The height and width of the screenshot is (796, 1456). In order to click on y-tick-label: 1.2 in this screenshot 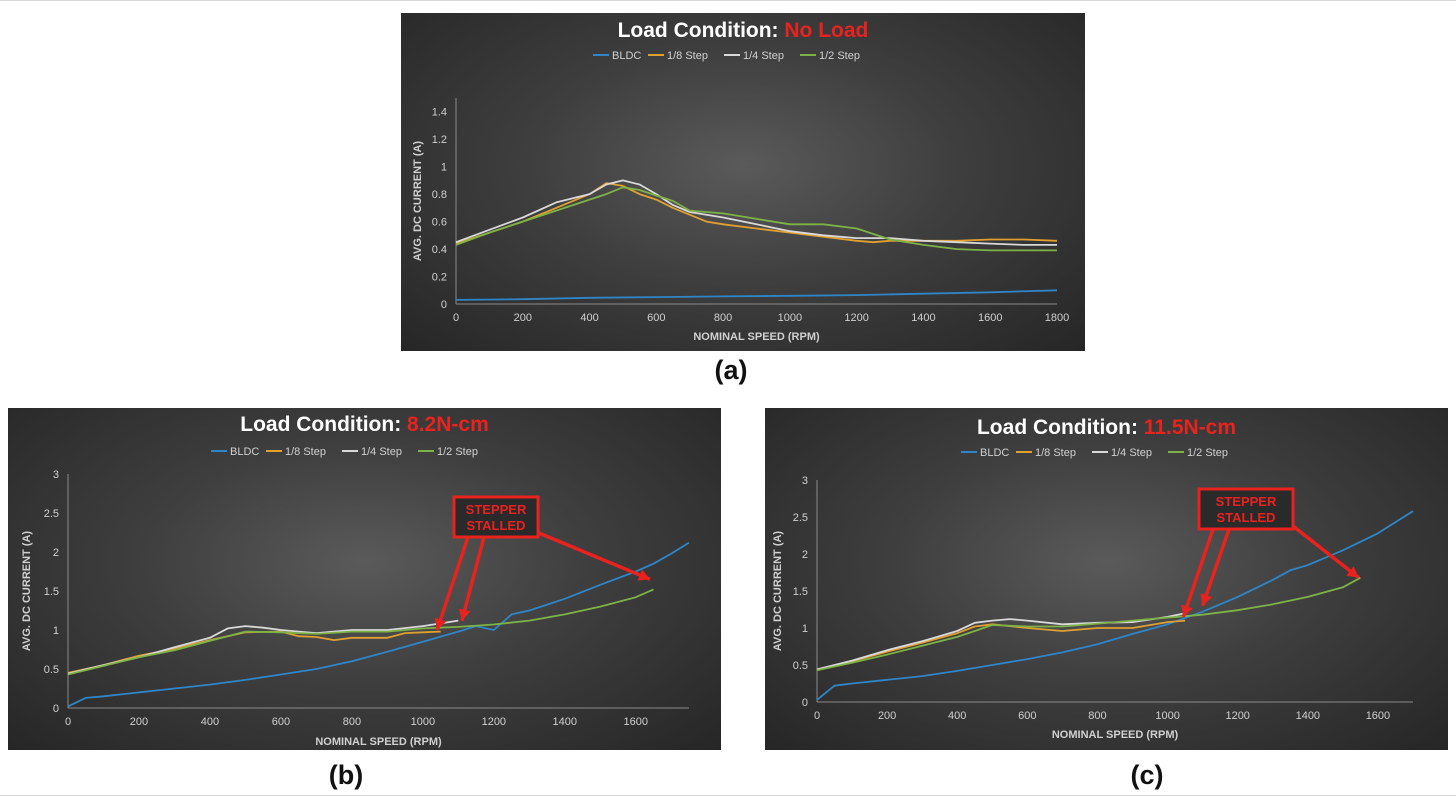, I will do `click(439, 140)`.